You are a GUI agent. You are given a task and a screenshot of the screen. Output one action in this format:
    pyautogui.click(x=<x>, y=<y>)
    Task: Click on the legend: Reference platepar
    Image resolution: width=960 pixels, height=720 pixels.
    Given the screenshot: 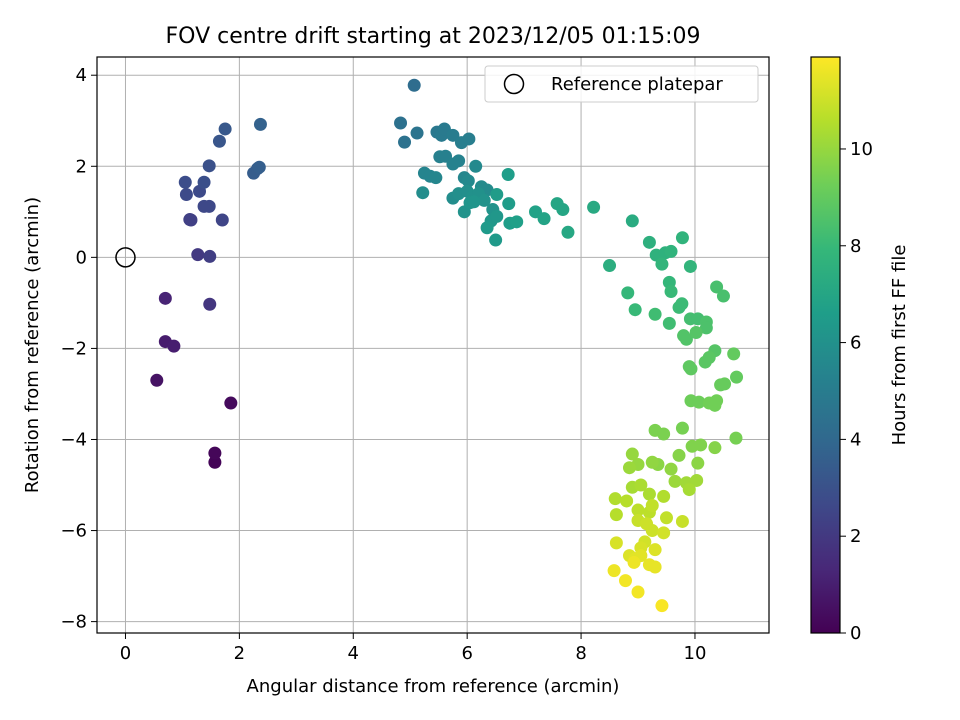 What is the action you would take?
    pyautogui.click(x=621, y=84)
    